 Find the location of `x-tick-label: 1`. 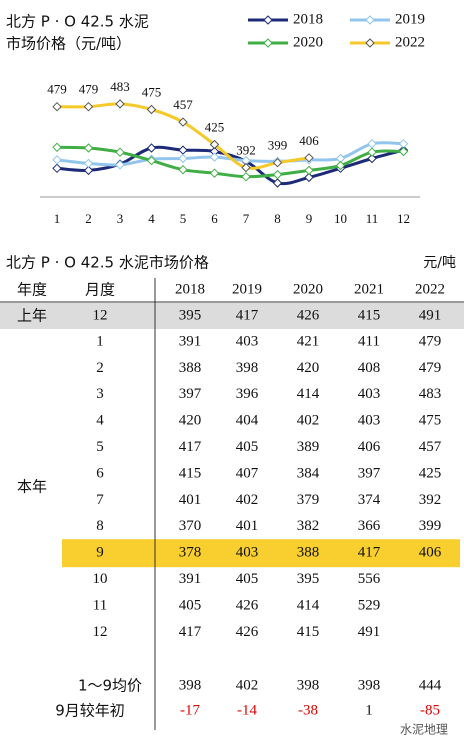

x-tick-label: 1 is located at coordinates (57, 218).